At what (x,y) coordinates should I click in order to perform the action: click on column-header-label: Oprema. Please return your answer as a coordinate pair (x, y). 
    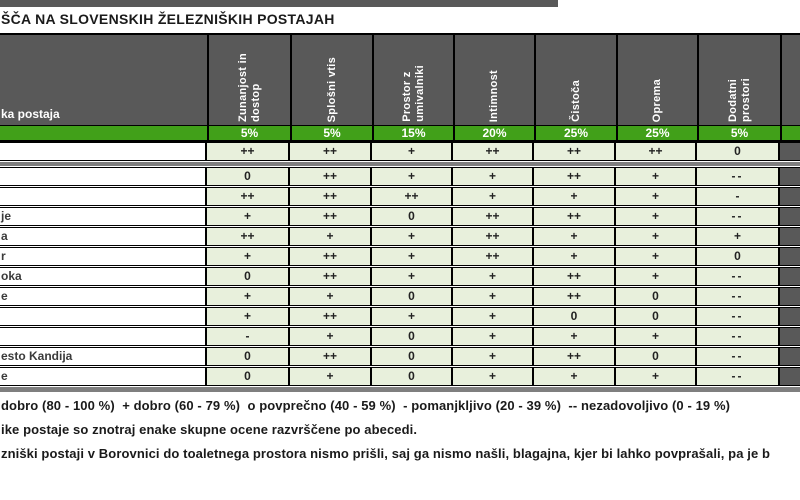
    Looking at the image, I should click on (657, 100).